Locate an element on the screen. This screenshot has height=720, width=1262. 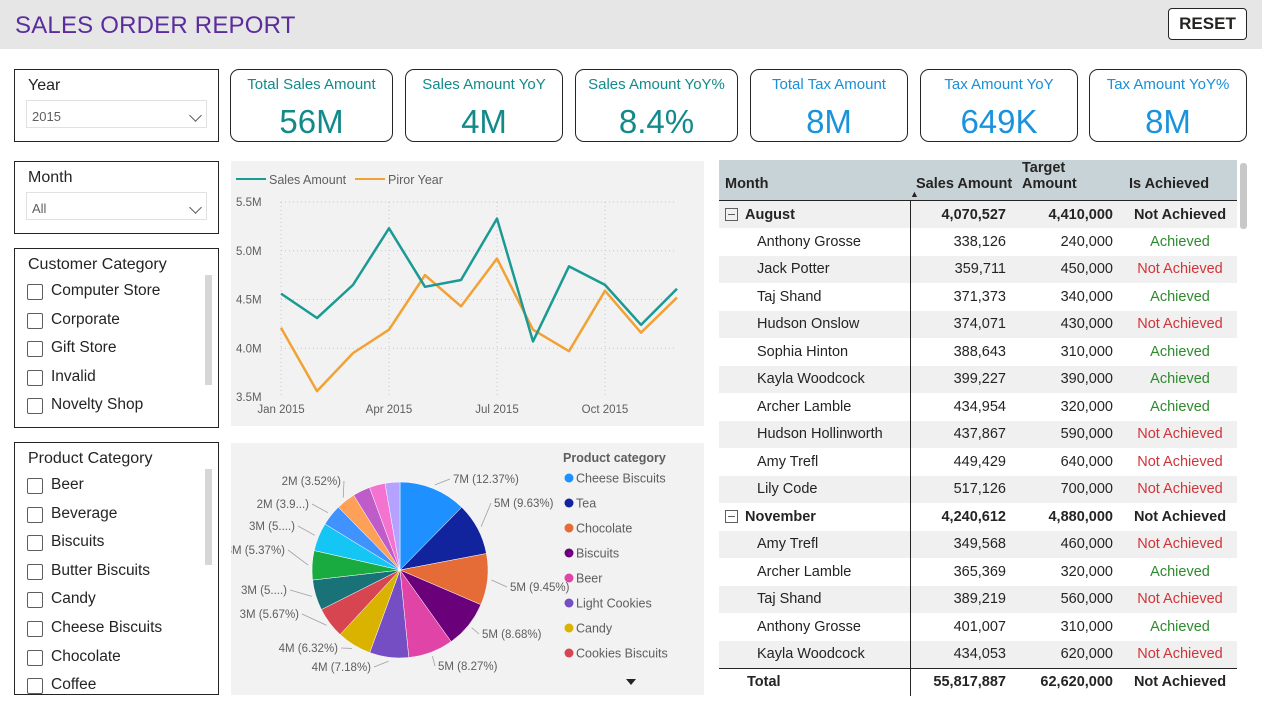
sales-amount-cell: 401,007 is located at coordinates (979, 626).